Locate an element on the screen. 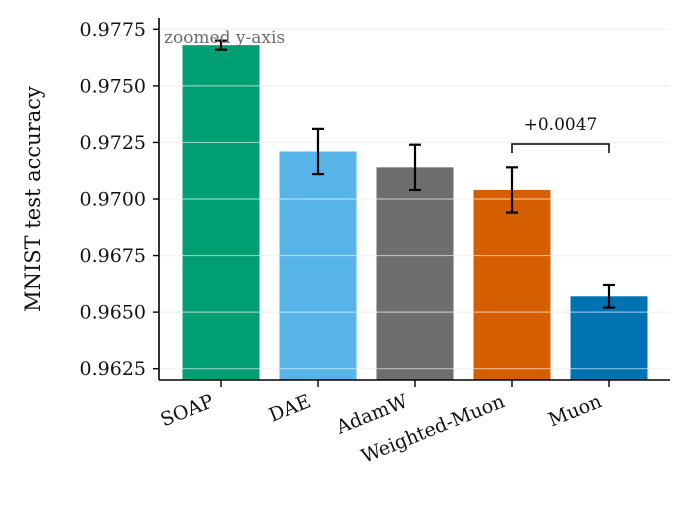 This screenshot has width=692, height=520. y-tick-label: 0.9750 is located at coordinates (113, 86).